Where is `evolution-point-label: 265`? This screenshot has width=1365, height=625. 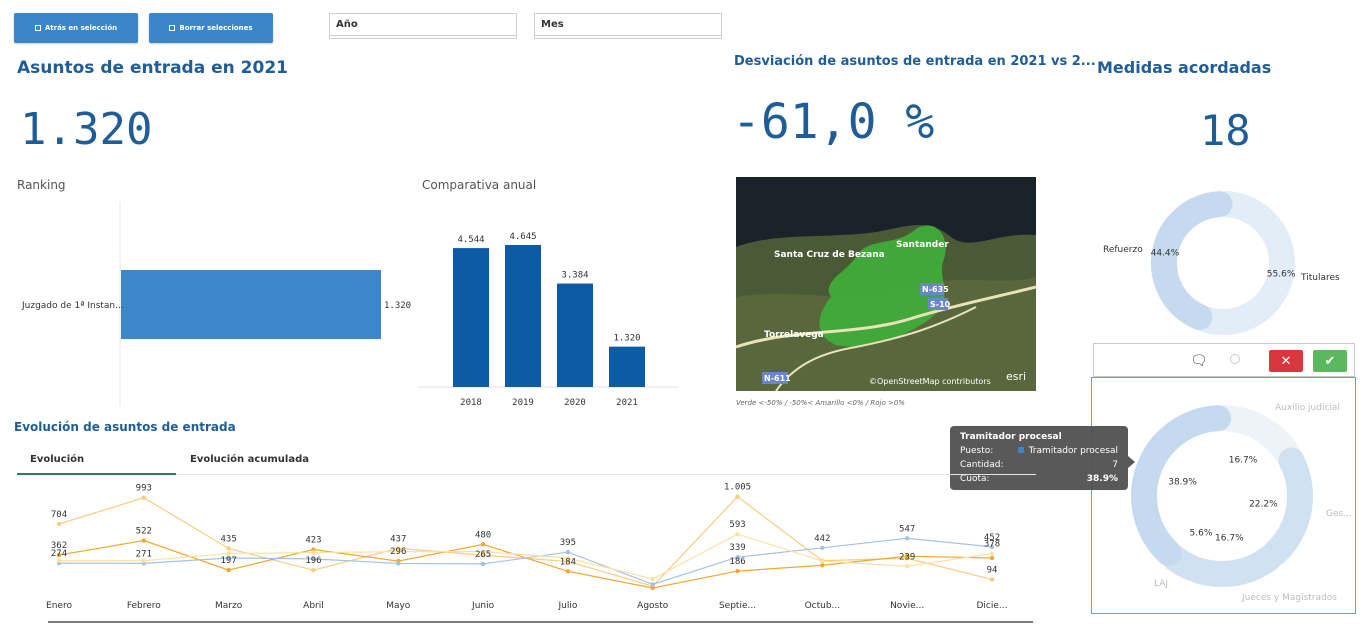 evolution-point-label: 265 is located at coordinates (483, 555).